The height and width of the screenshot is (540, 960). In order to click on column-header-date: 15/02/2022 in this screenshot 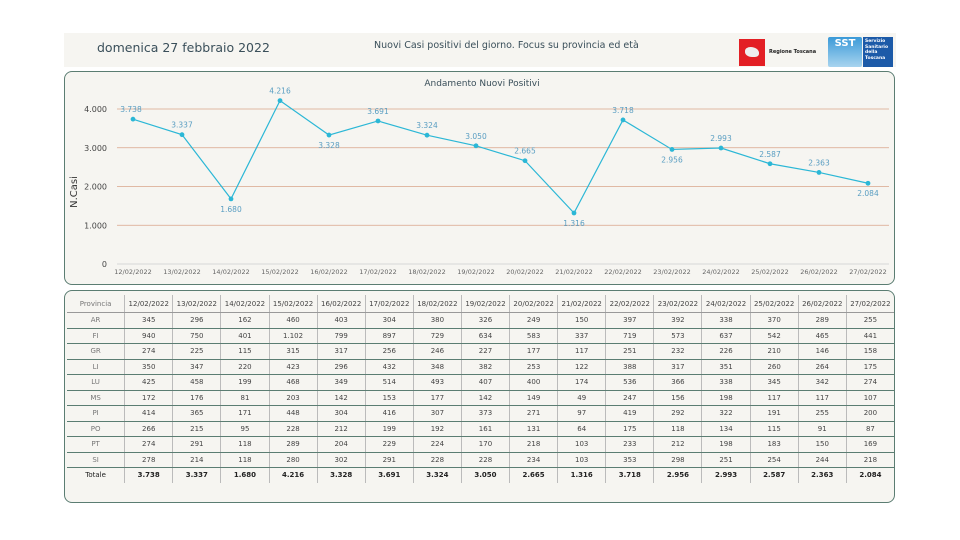, I will do `click(293, 304)`.